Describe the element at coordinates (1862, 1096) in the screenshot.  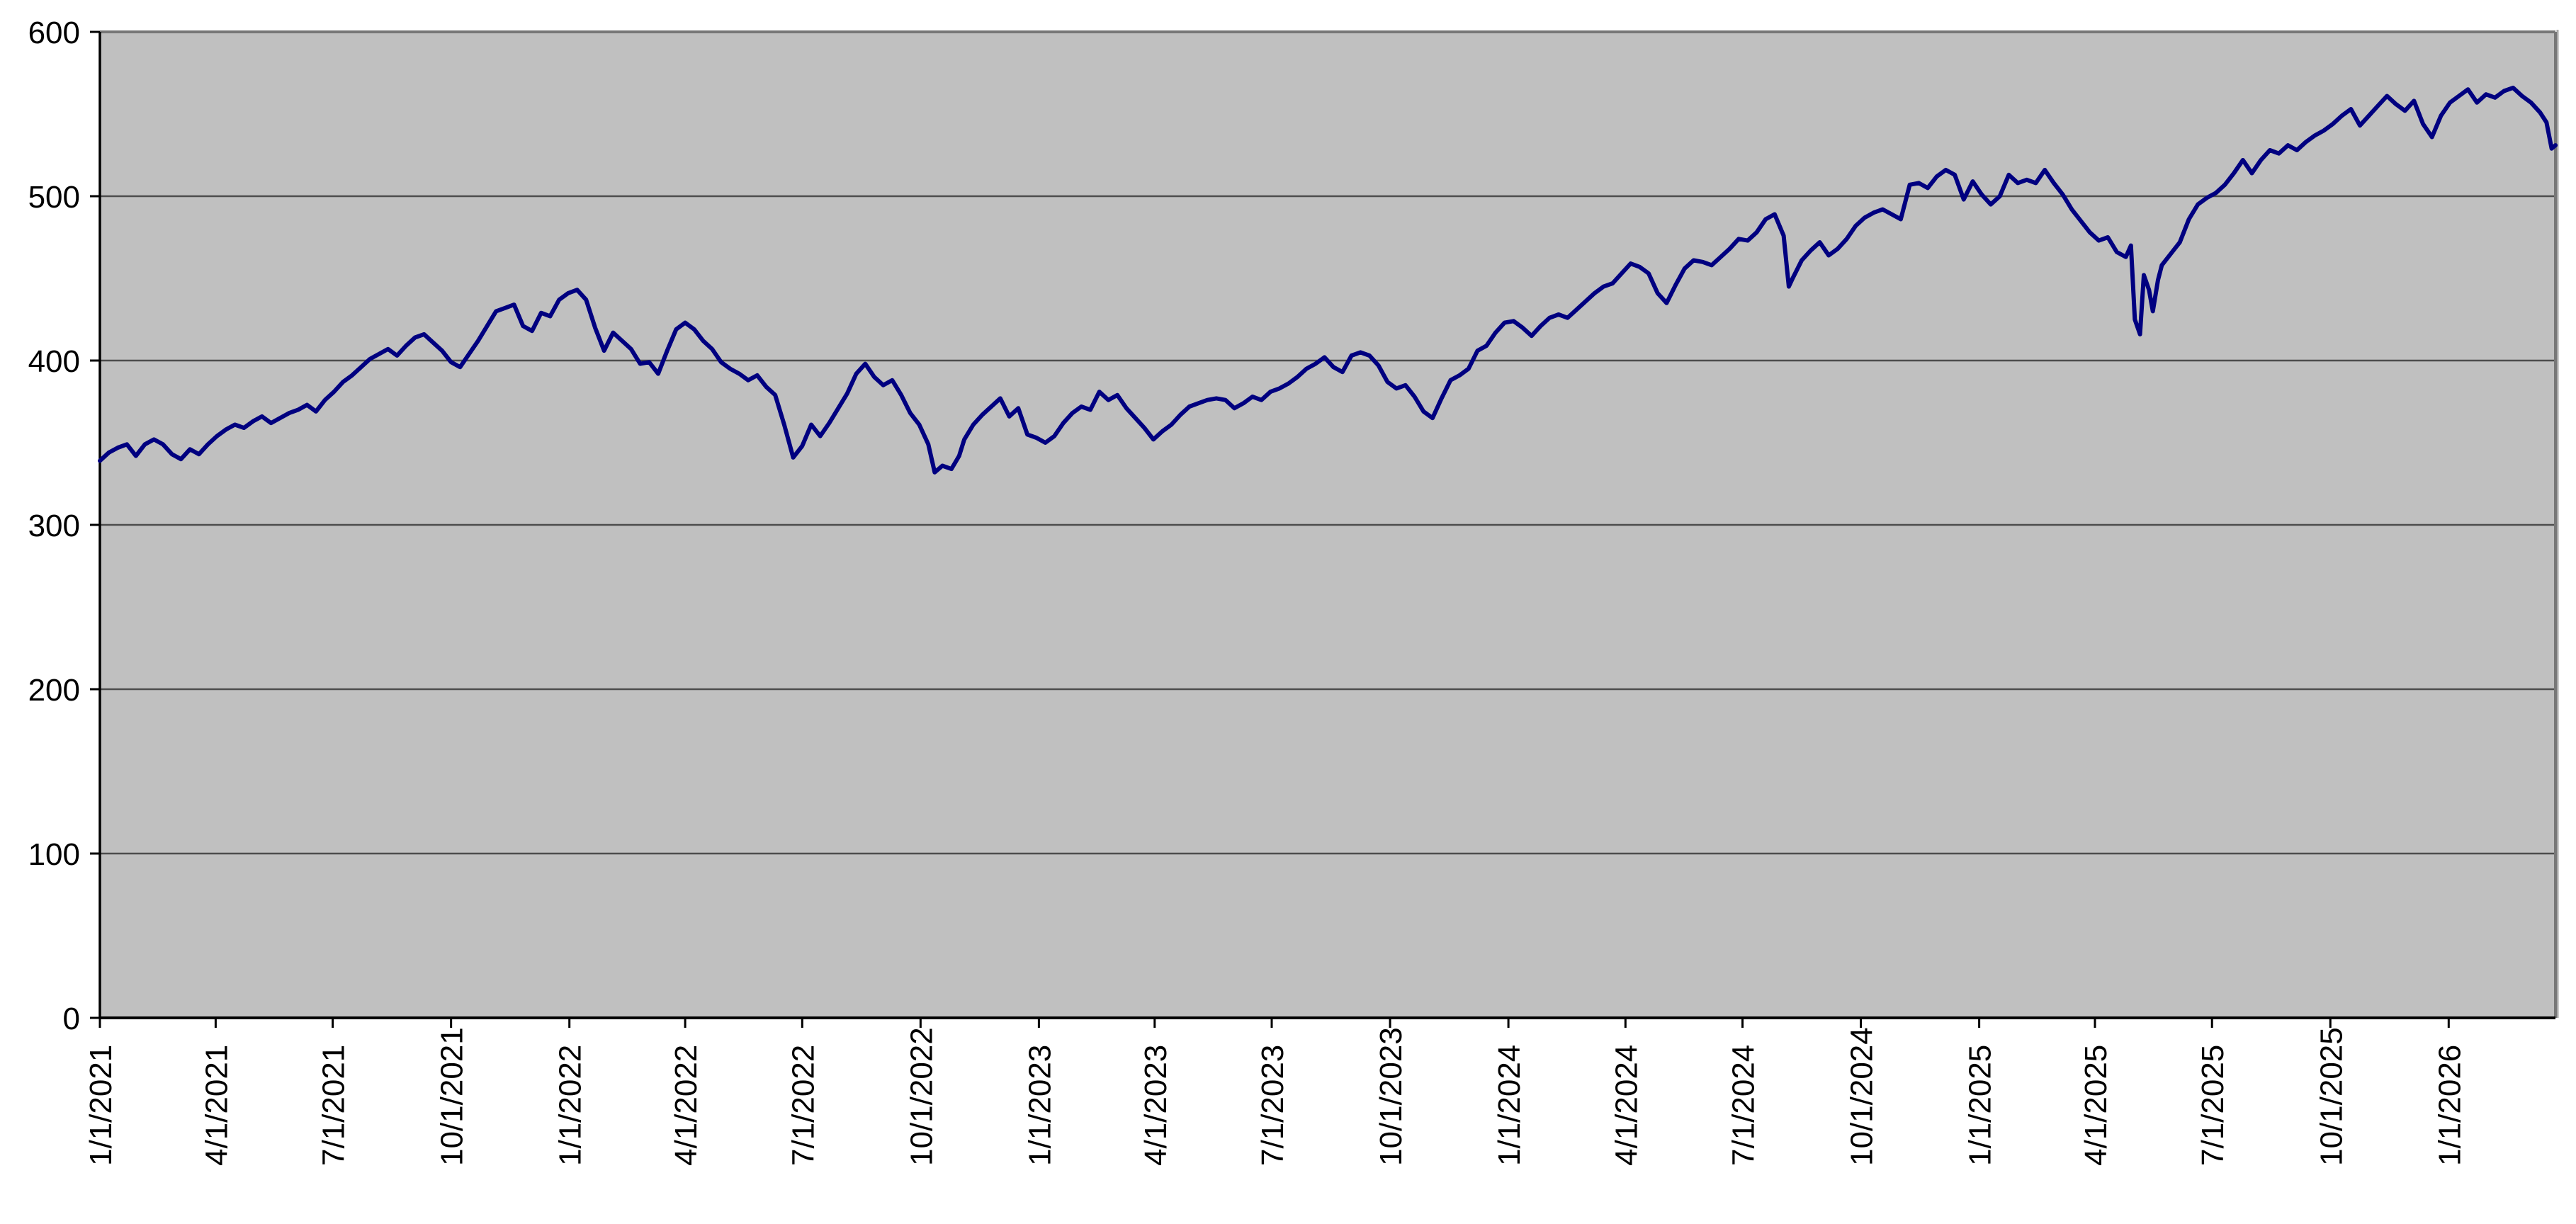
I see `x-tick-label: 10/1/2024` at that location.